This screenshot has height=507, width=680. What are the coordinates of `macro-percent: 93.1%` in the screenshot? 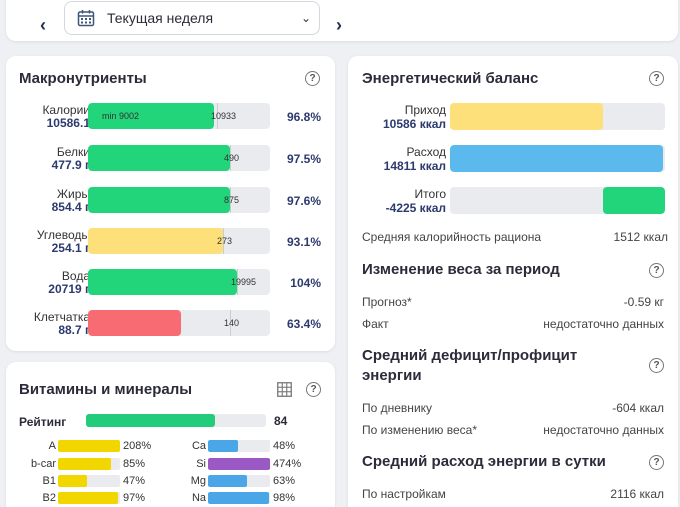 It's located at (303, 242).